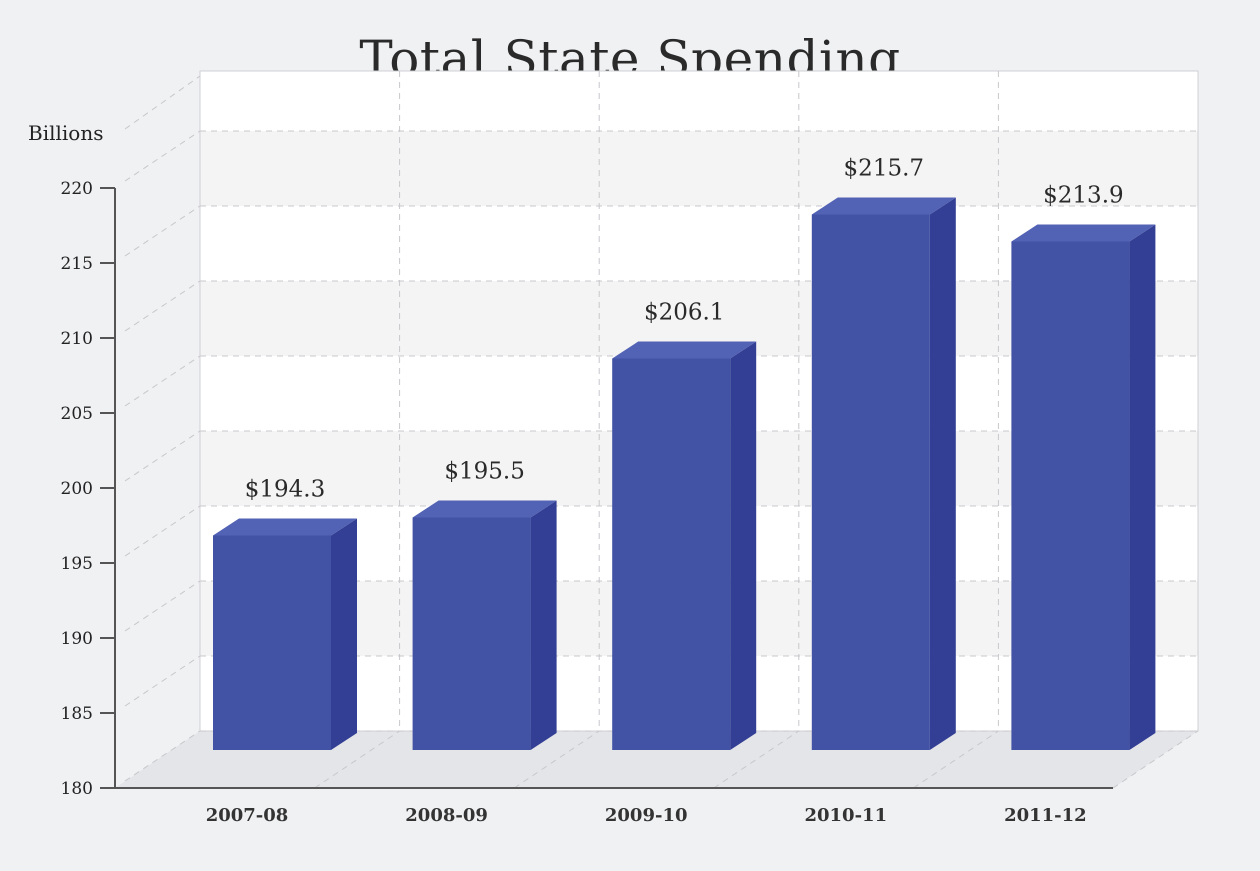  I want to click on y-tick-label: 190, so click(77, 639).